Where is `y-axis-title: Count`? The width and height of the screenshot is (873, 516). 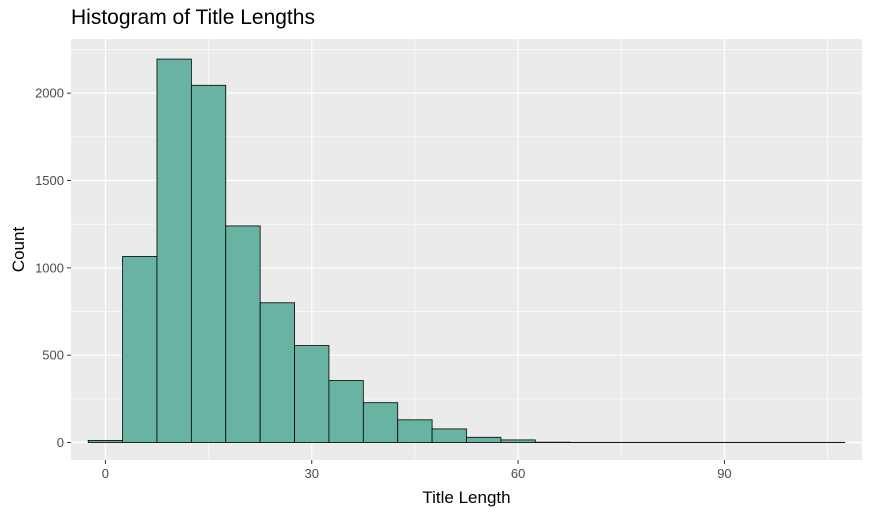
y-axis-title: Count is located at coordinates (18, 250).